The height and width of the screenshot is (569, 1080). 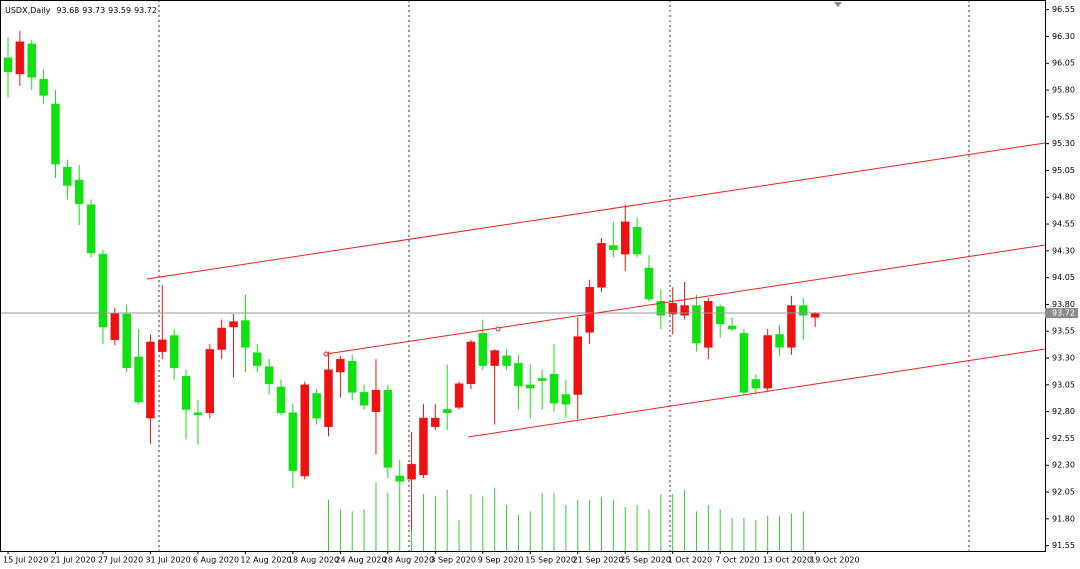 I want to click on y-tick-label: 93.30, so click(x=1063, y=358).